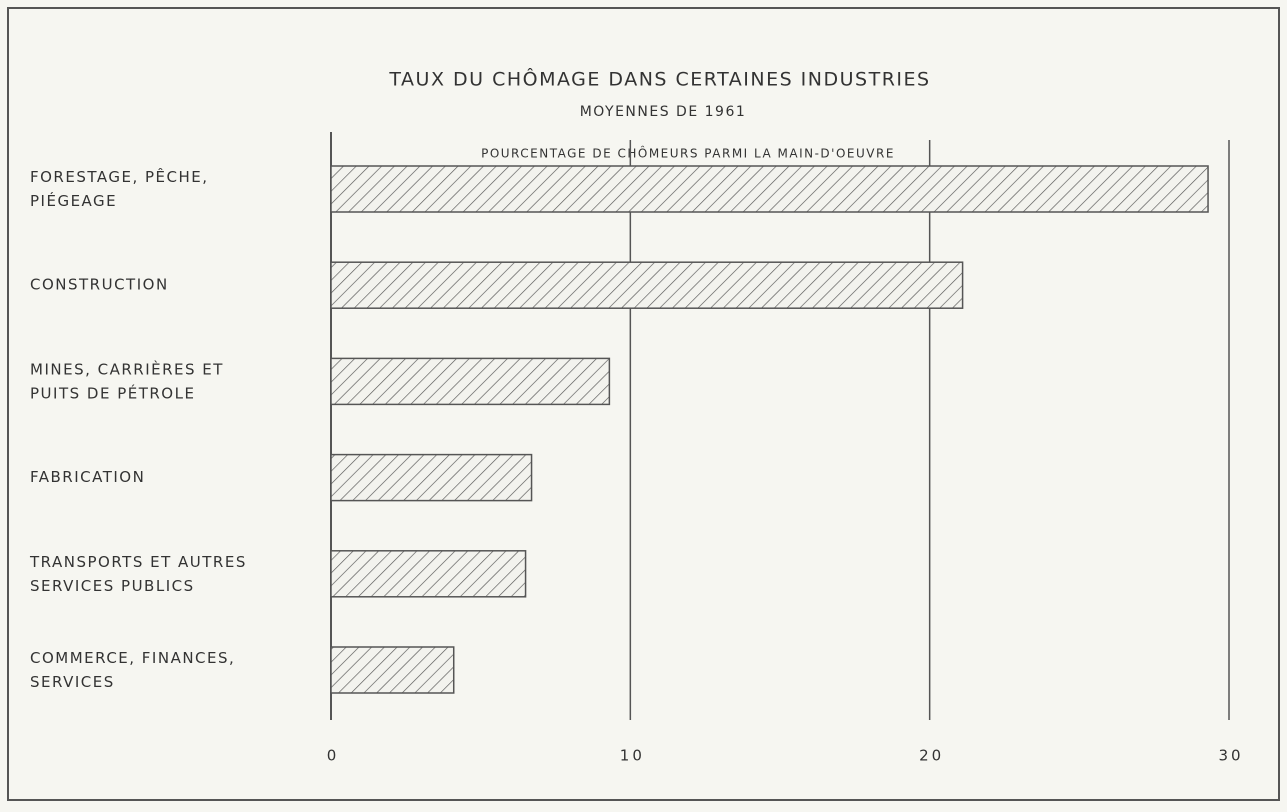 This screenshot has width=1287, height=812. Describe the element at coordinates (1230, 756) in the screenshot. I see `x-tick-label: 30` at that location.